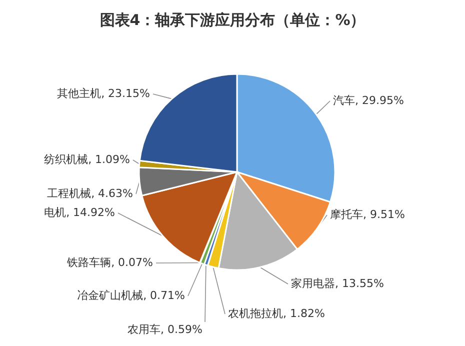  Describe the element at coordinates (79, 212) in the screenshot. I see `slice-label: 电机, 14.92%` at that location.